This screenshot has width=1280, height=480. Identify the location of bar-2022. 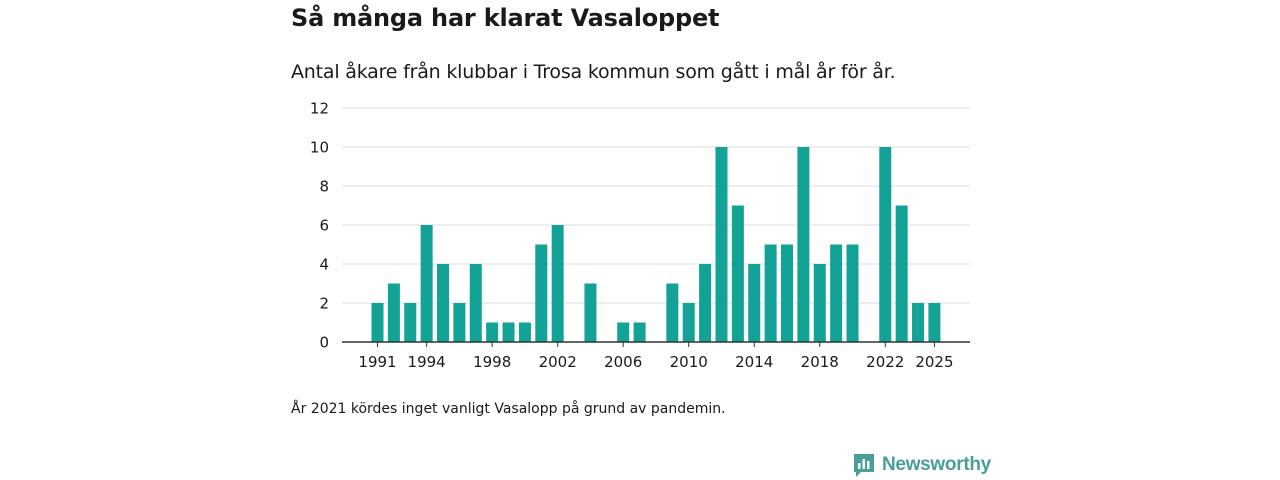
(885, 244).